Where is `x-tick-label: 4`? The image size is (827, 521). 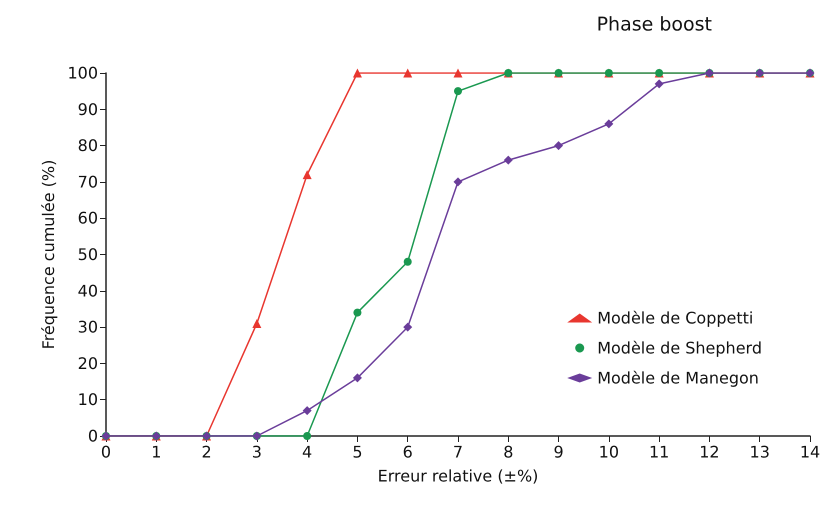
x-tick-label: 4 is located at coordinates (307, 452).